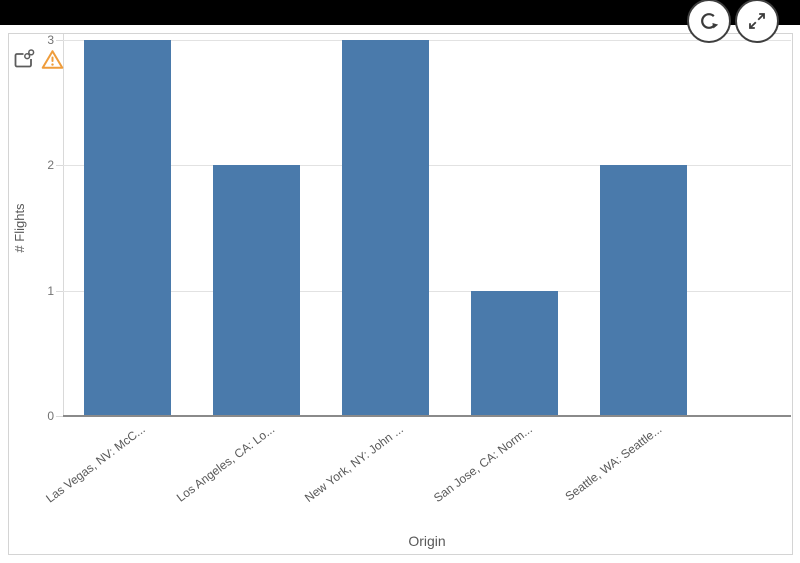 The height and width of the screenshot is (563, 800). I want to click on y-tick-label: 3, so click(50, 40).